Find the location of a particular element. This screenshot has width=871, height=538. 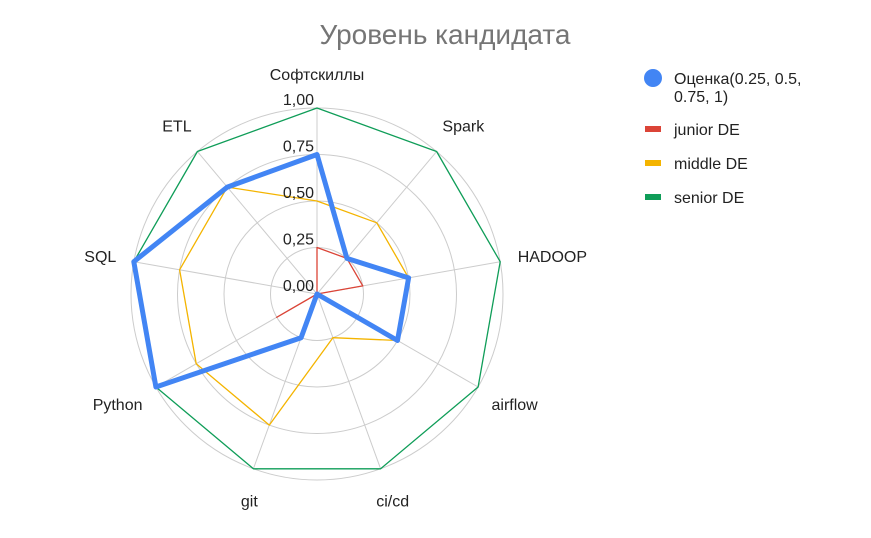

legend-item: Оценка(0.25, 0.5, 0.75, 1) is located at coordinates (722, 87).